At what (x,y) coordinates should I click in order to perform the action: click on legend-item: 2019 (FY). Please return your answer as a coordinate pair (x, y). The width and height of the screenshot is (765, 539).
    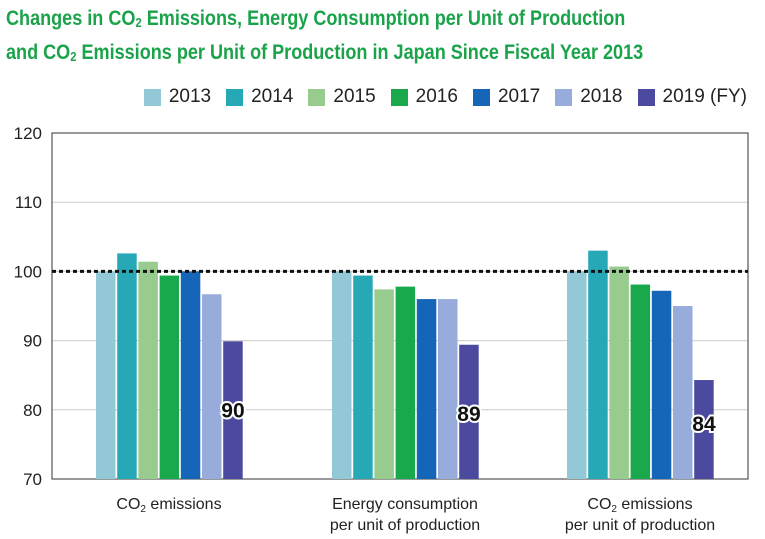
    Looking at the image, I should click on (692, 97).